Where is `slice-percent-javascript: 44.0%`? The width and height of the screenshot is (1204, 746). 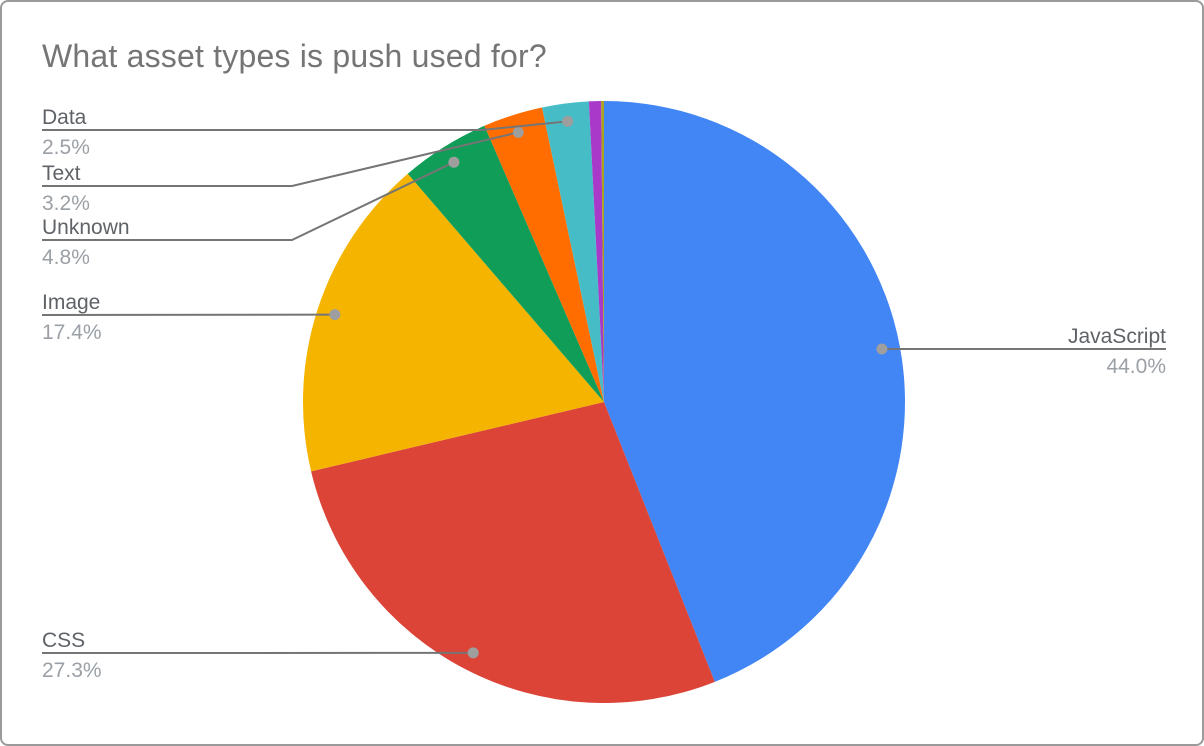
slice-percent-javascript: 44.0% is located at coordinates (1136, 366).